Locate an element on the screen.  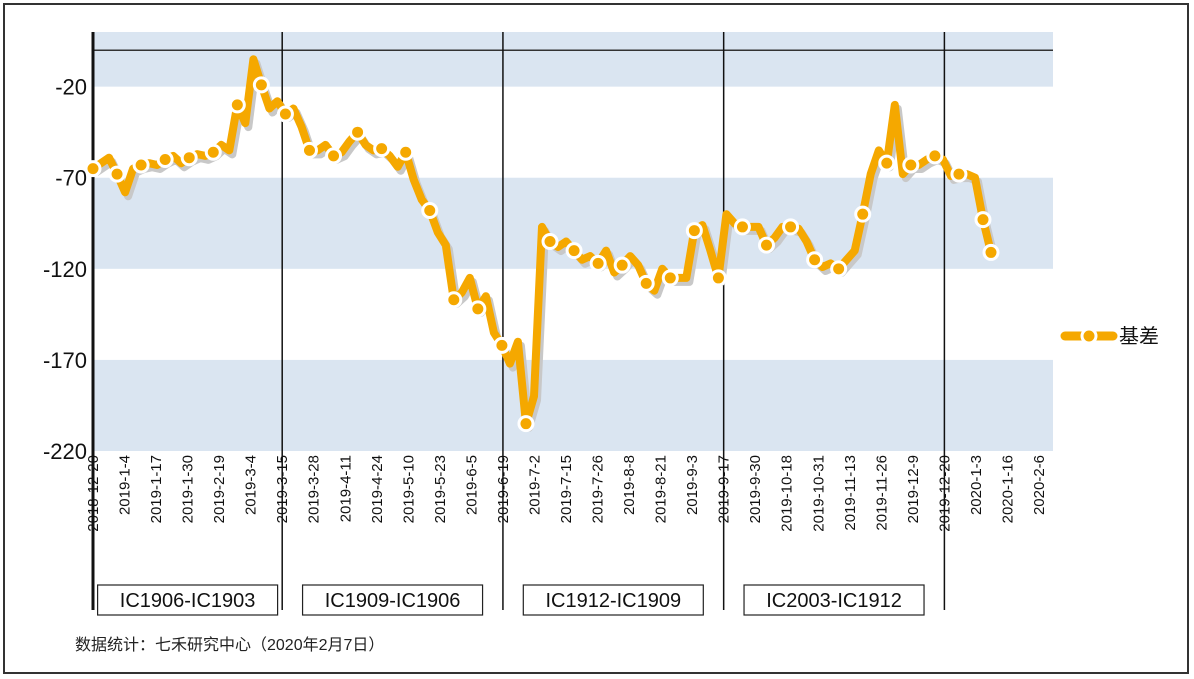
x-tick-label: 2019-12-20 is located at coordinates (944, 493).